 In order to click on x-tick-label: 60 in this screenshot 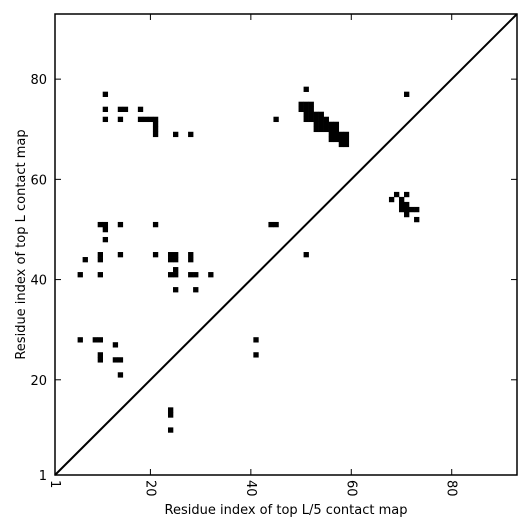, I will do `click(350, 488)`.